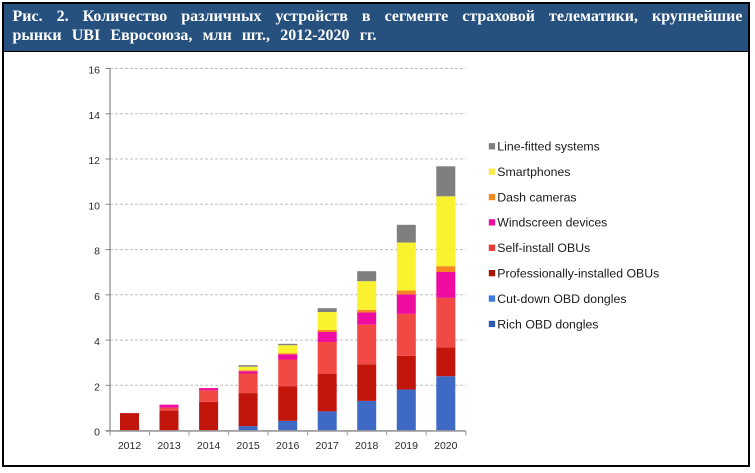 This screenshot has width=755, height=473. I want to click on svg-text: 0, so click(97, 433).